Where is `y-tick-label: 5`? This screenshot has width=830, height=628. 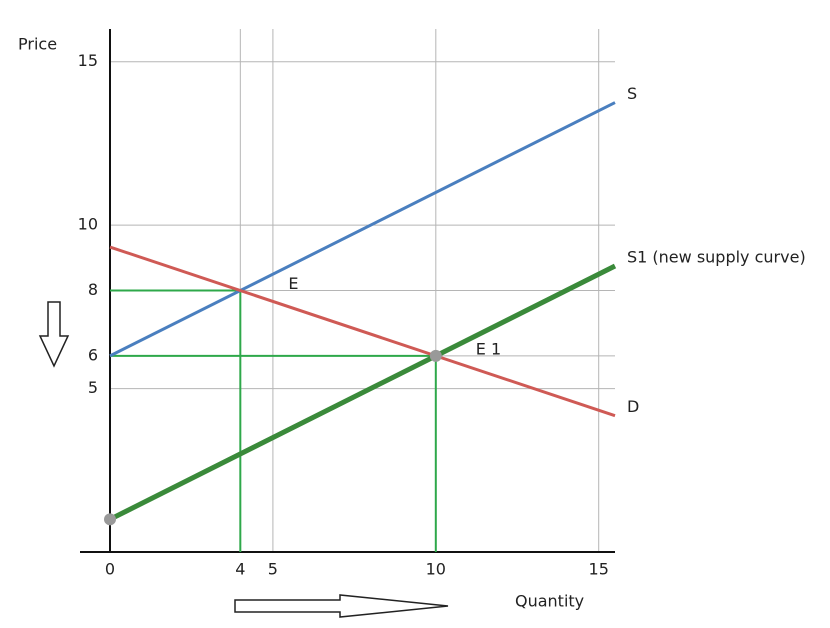
y-tick-label: 5 is located at coordinates (93, 387).